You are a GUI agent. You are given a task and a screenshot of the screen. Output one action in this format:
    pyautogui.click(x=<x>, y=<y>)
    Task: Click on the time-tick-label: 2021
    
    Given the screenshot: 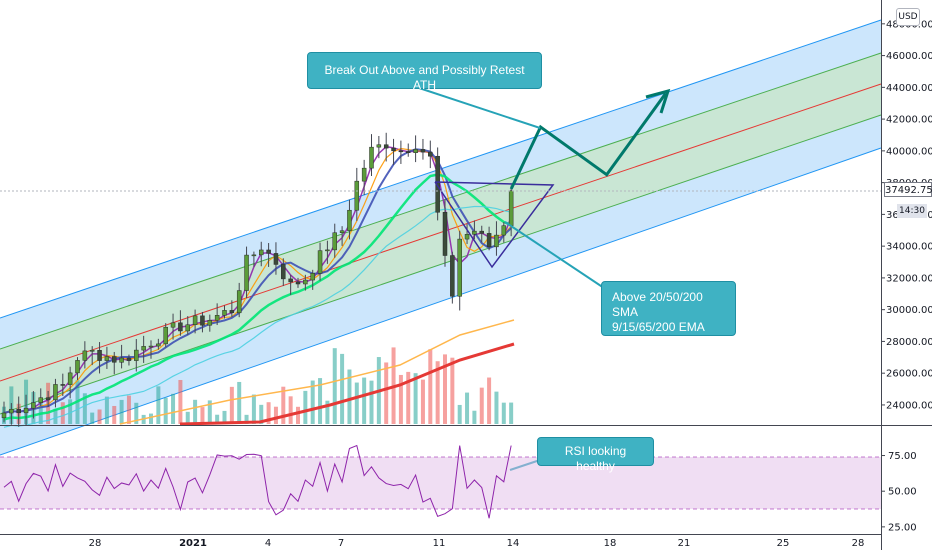 What is the action you would take?
    pyautogui.click(x=193, y=543)
    